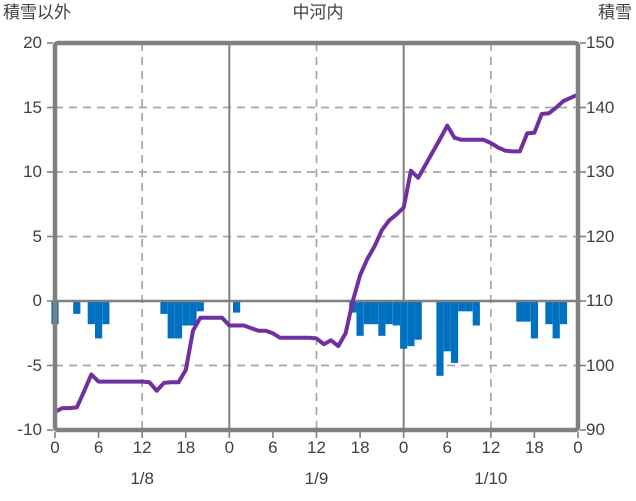 This screenshot has width=636, height=501. I want to click on right-axis-tick-label: 90, so click(595, 429).